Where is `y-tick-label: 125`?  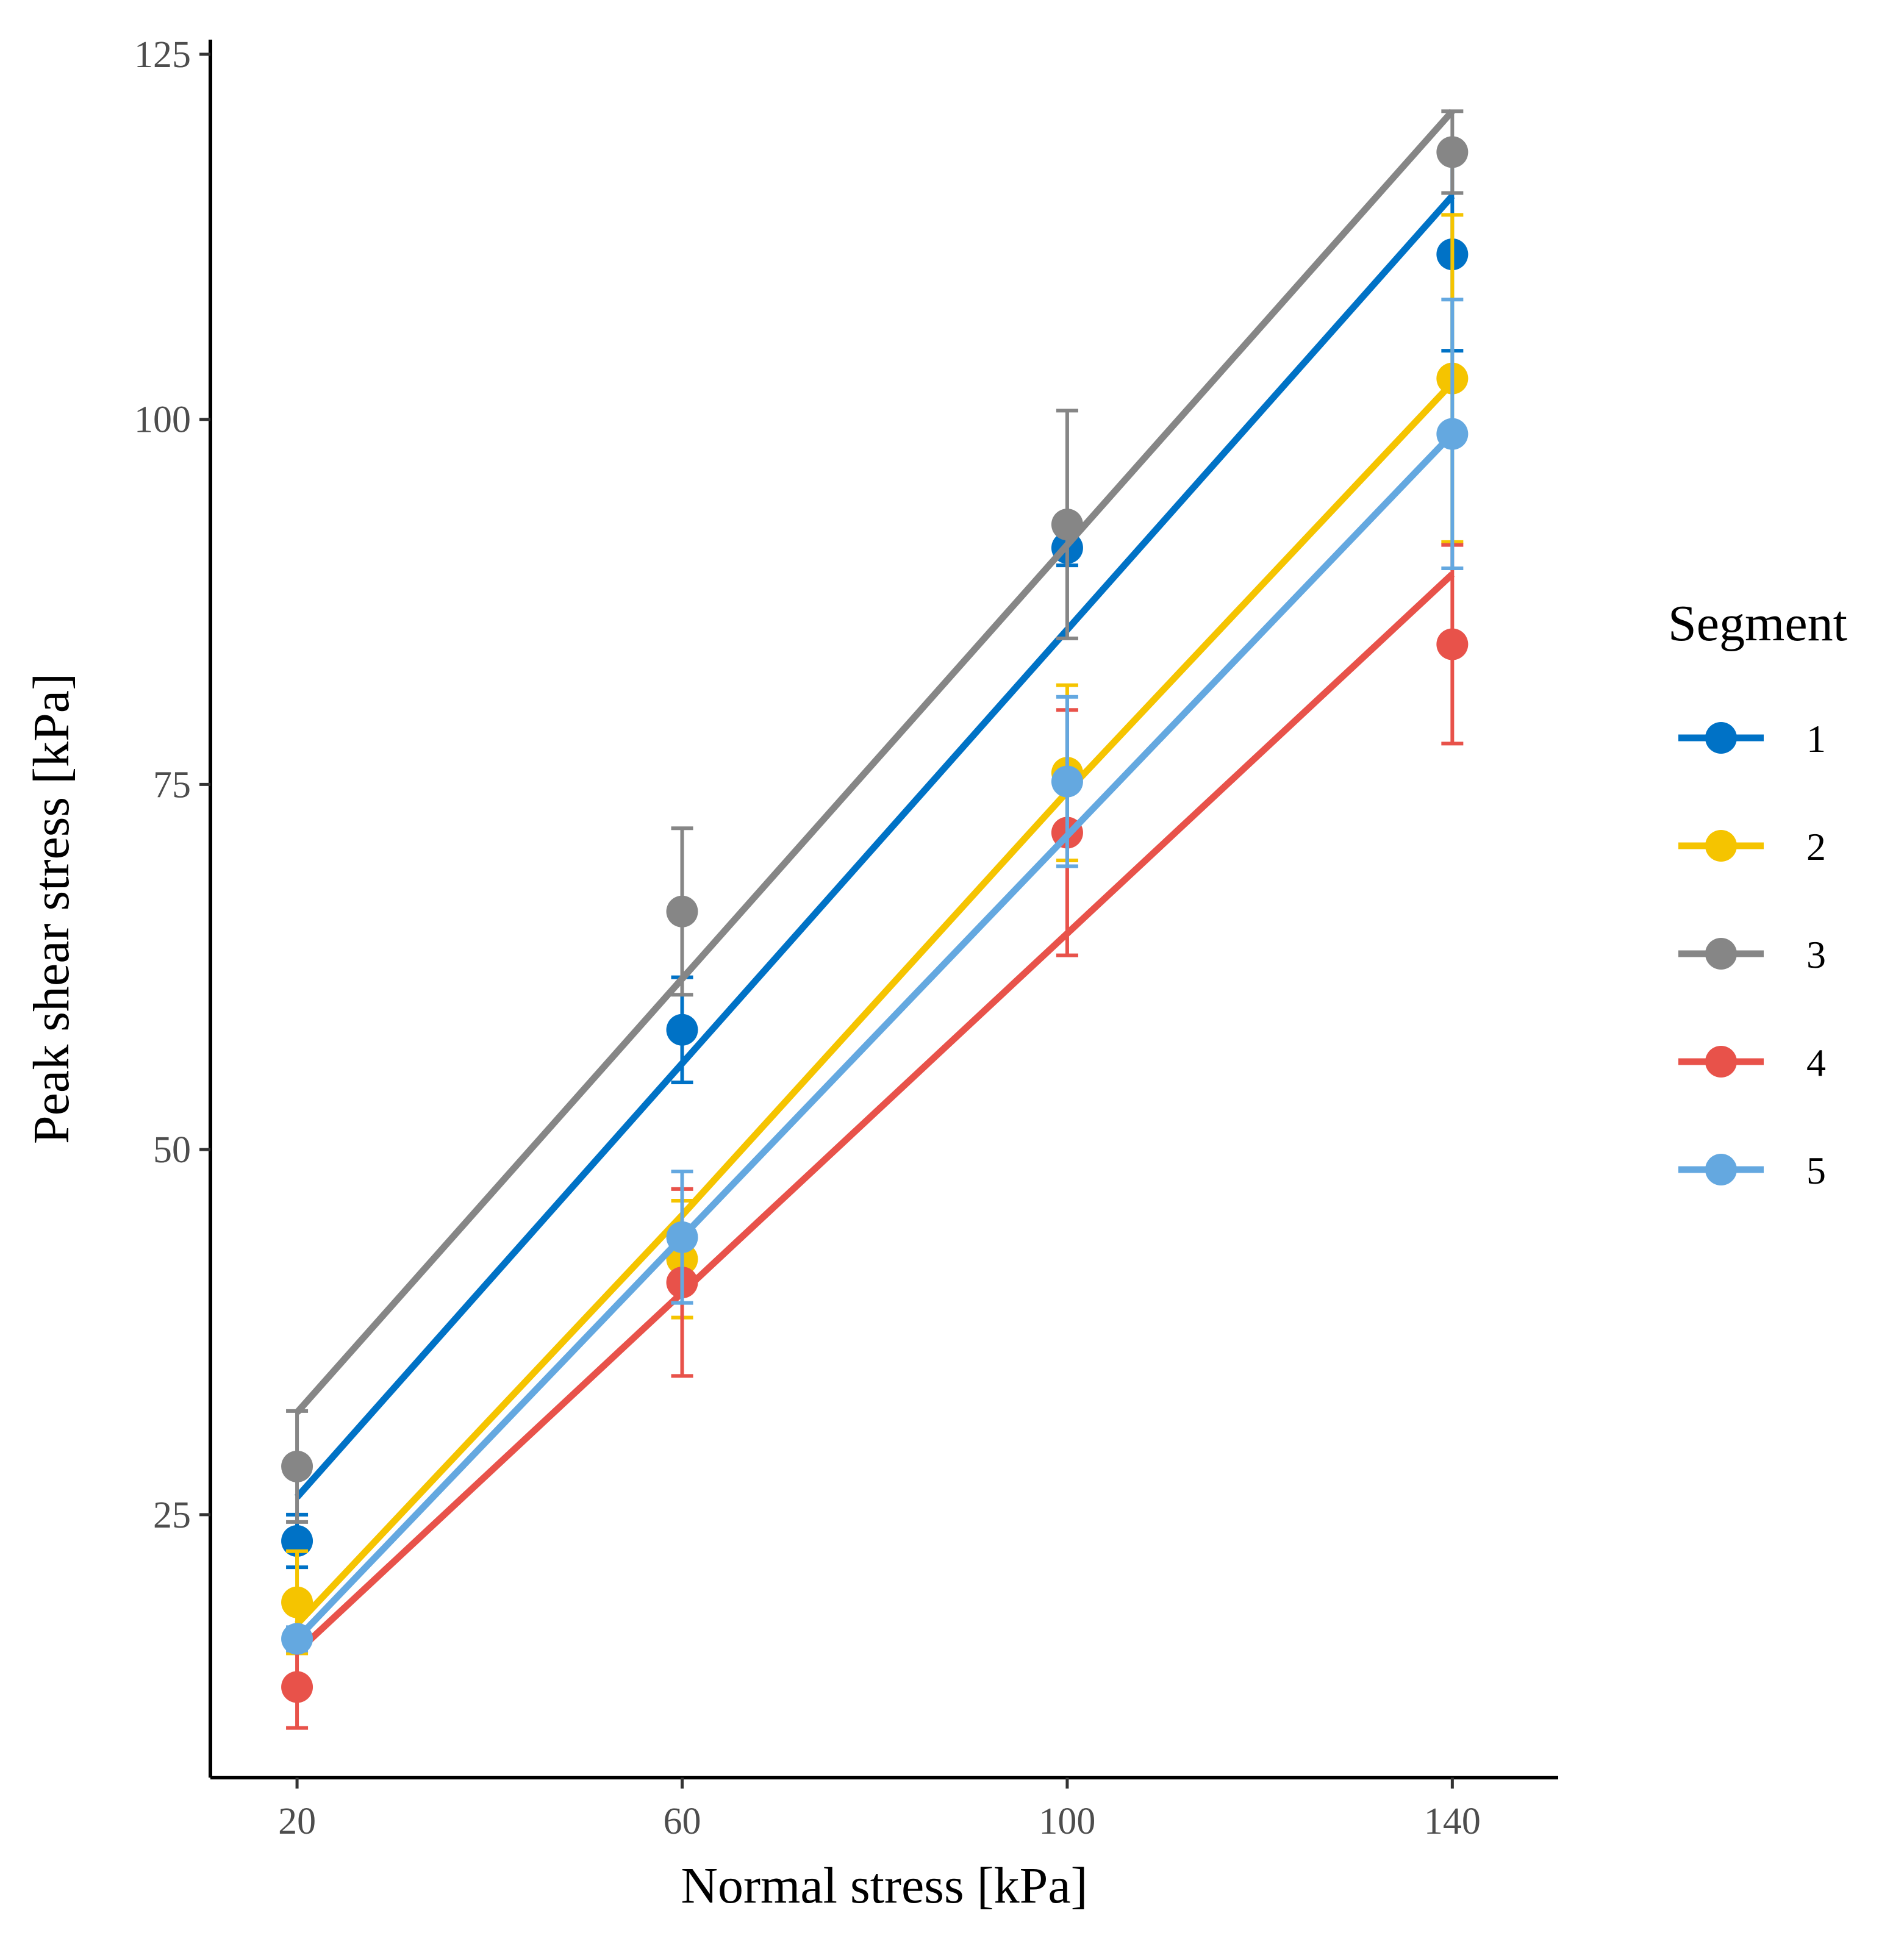
y-tick-label: 125 is located at coordinates (162, 55).